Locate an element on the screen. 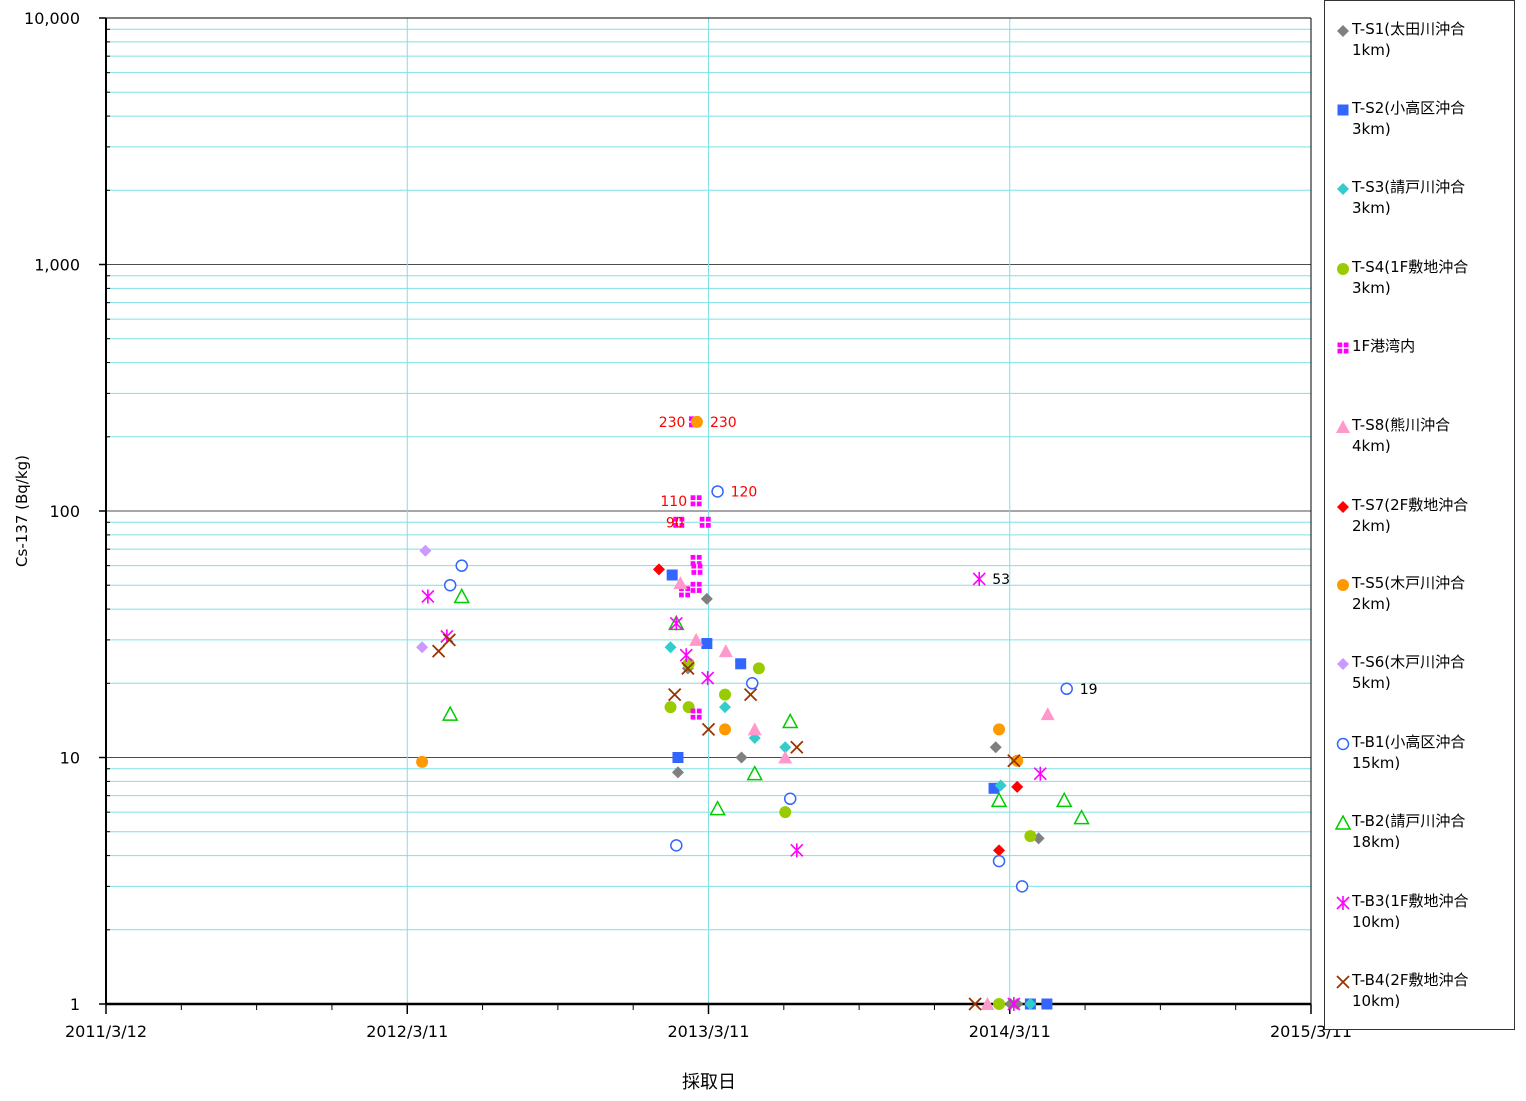 Image resolution: width=1526 pixels, height=1101 pixels. legend-item: T-S6(木戸川沖合 5km) is located at coordinates (1424, 673).